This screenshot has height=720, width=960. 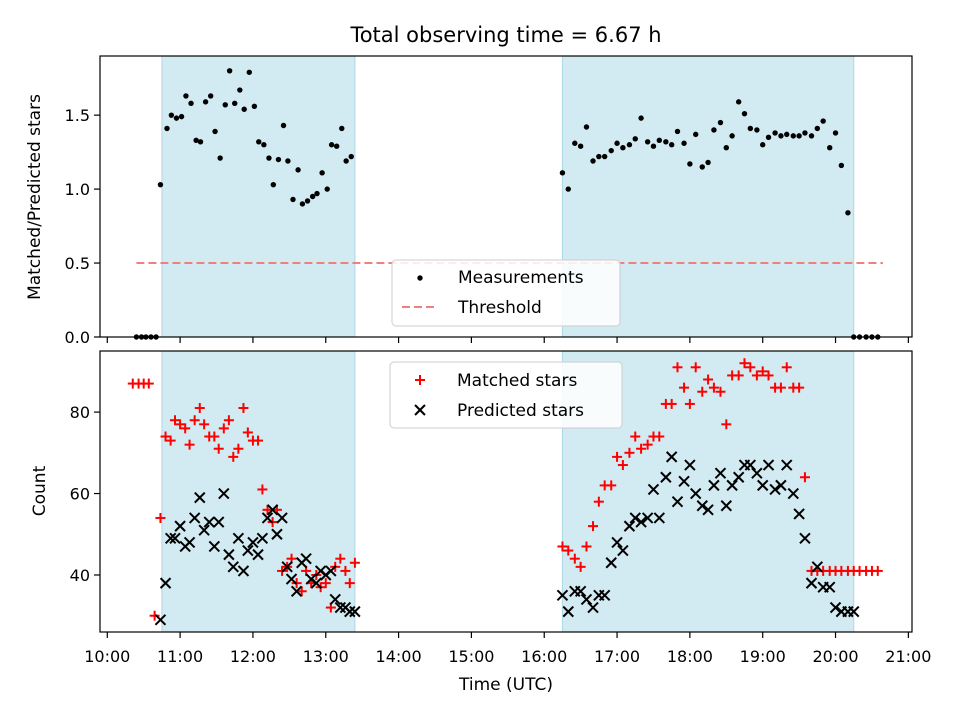 What do you see at coordinates (80, 412) in the screenshot?
I see `count-y-tick-label: 80` at bounding box center [80, 412].